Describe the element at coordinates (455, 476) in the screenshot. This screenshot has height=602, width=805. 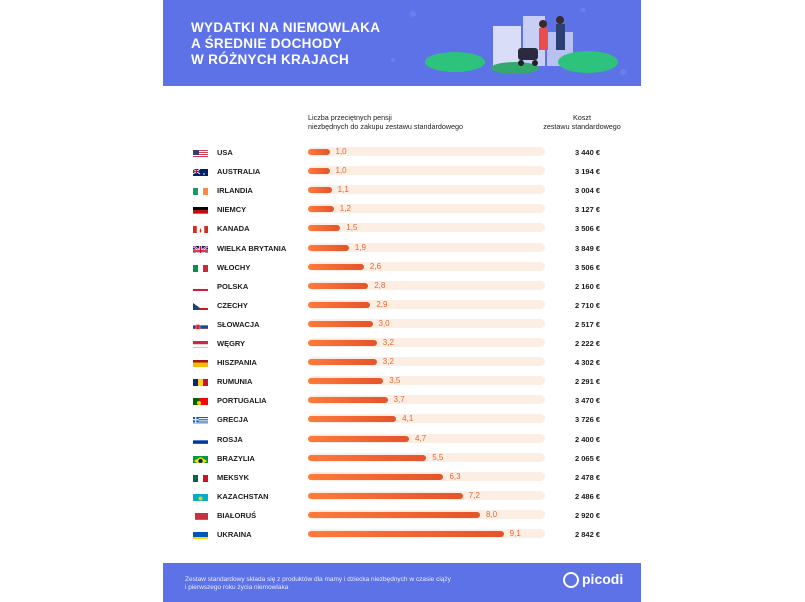
I see `bar-value-label: 6,3` at that location.